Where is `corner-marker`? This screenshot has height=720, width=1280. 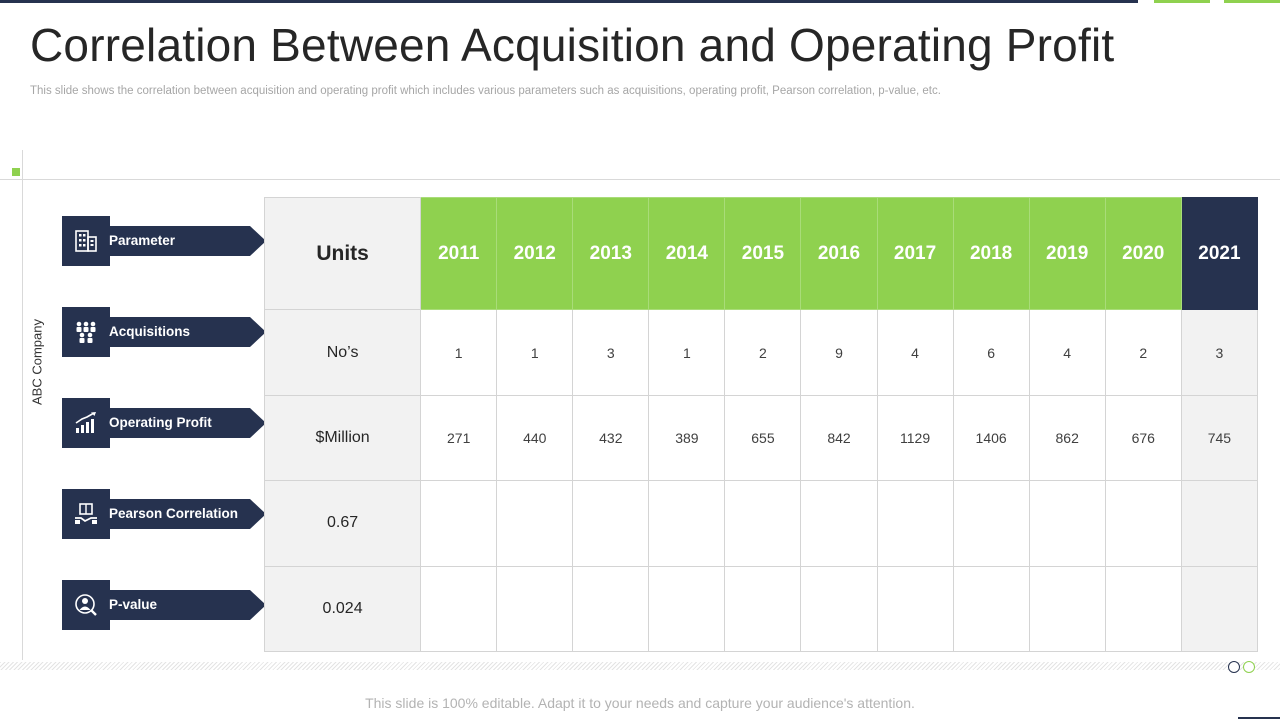 corner-marker is located at coordinates (16, 172).